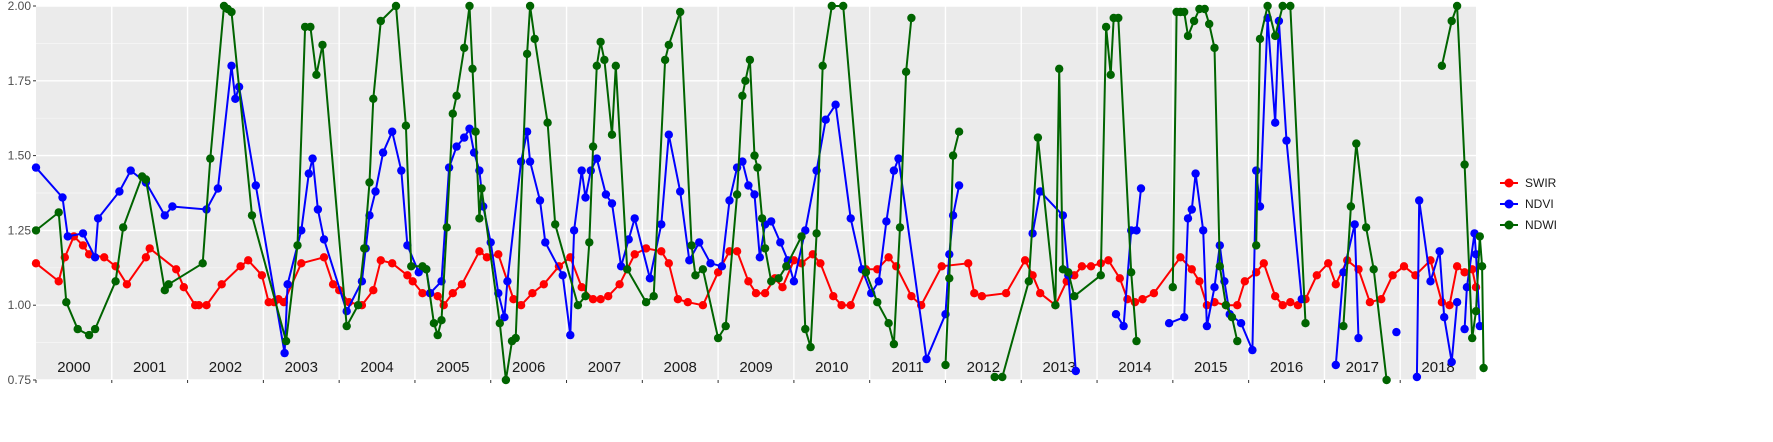 This screenshot has height=442, width=1773. I want to click on y-tick-label: 1.50, so click(20, 156).